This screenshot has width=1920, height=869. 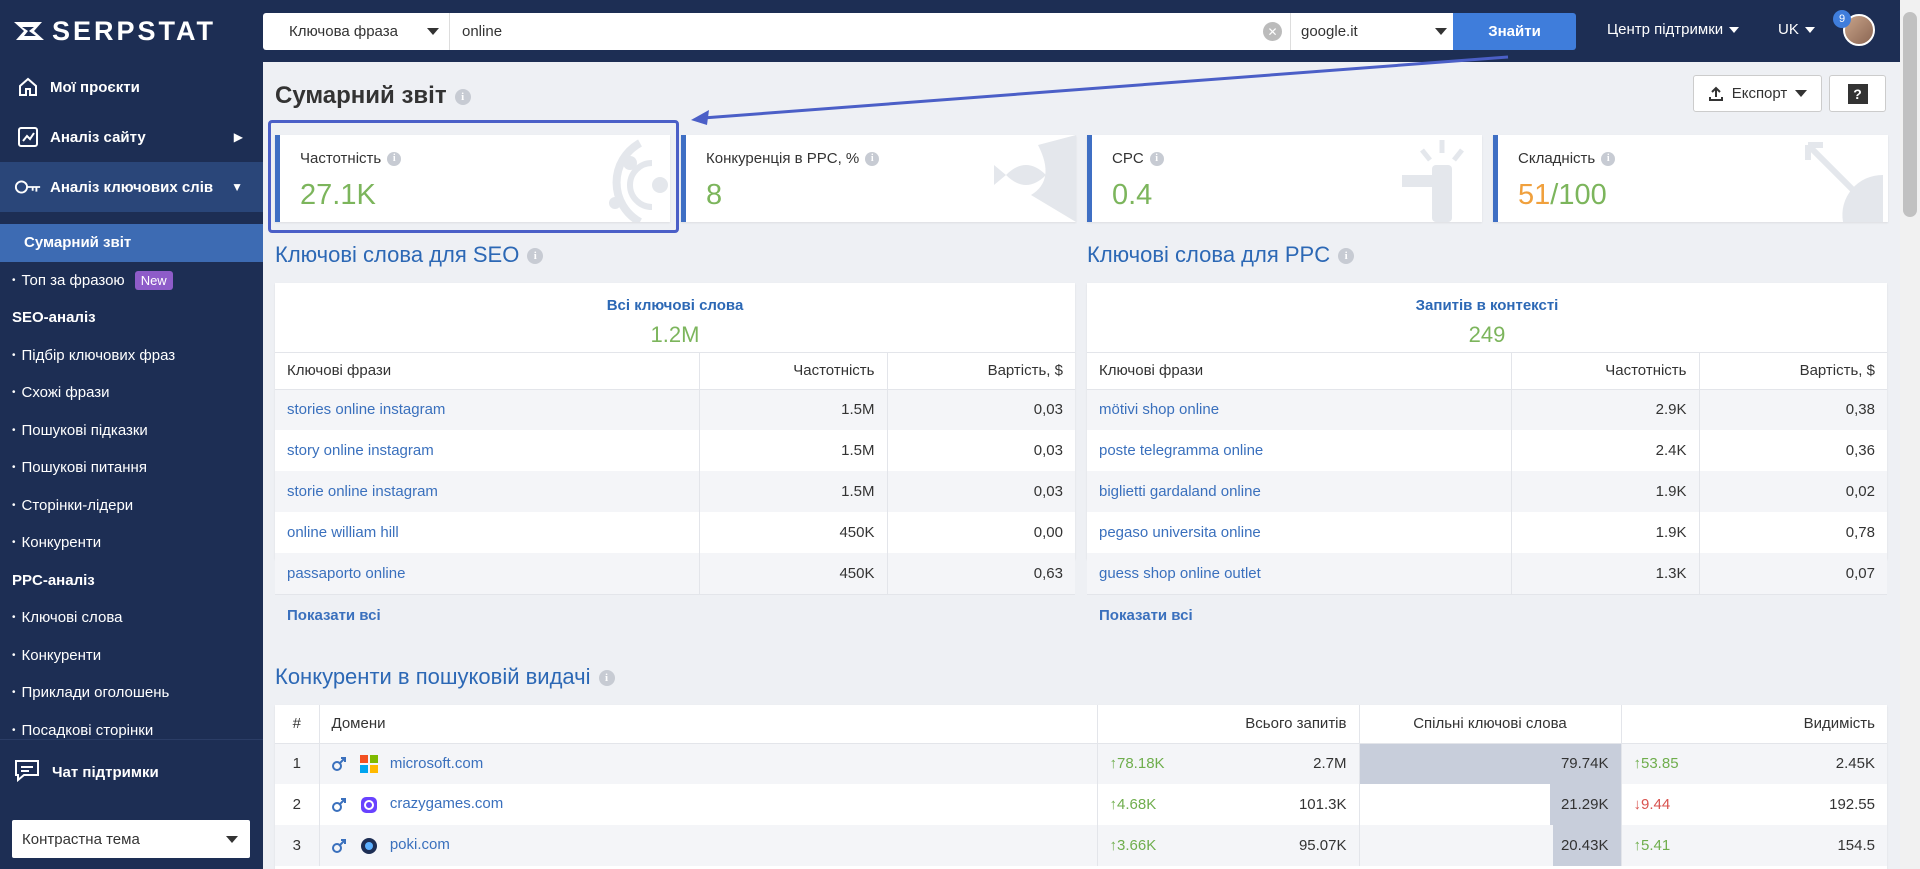 I want to click on language-select: UK, so click(x=1796, y=29).